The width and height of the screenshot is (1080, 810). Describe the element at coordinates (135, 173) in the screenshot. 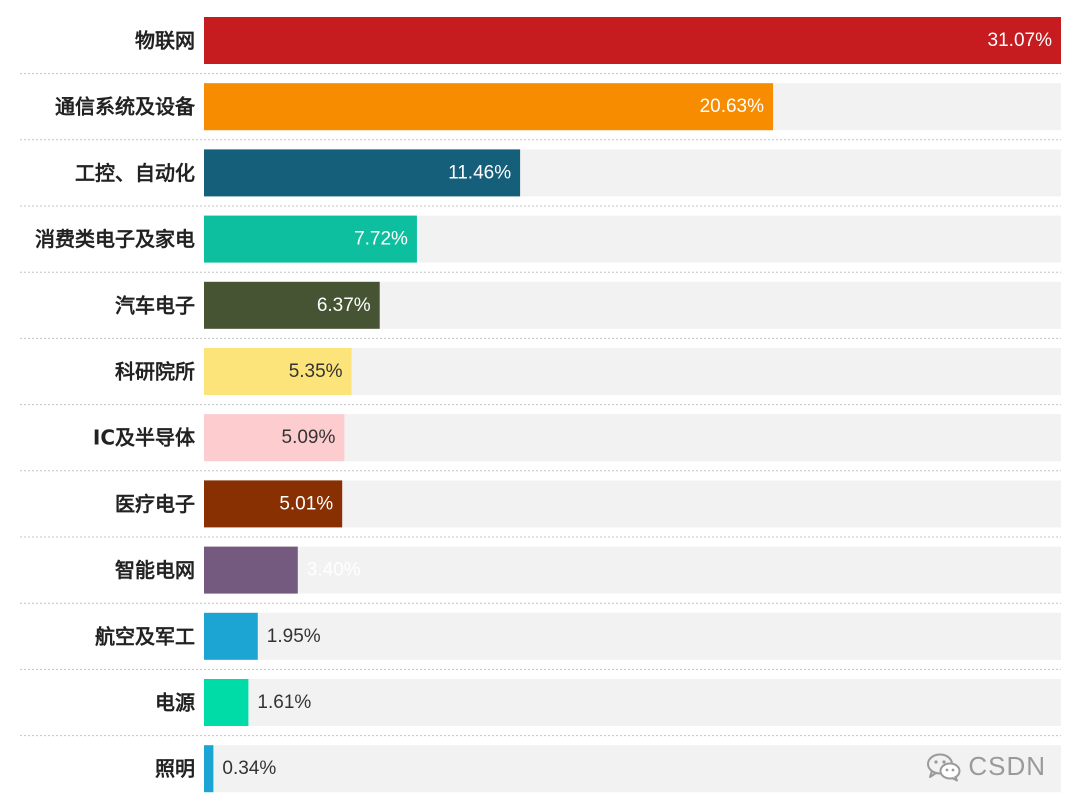

I see `category-label: 工控、自动化` at that location.